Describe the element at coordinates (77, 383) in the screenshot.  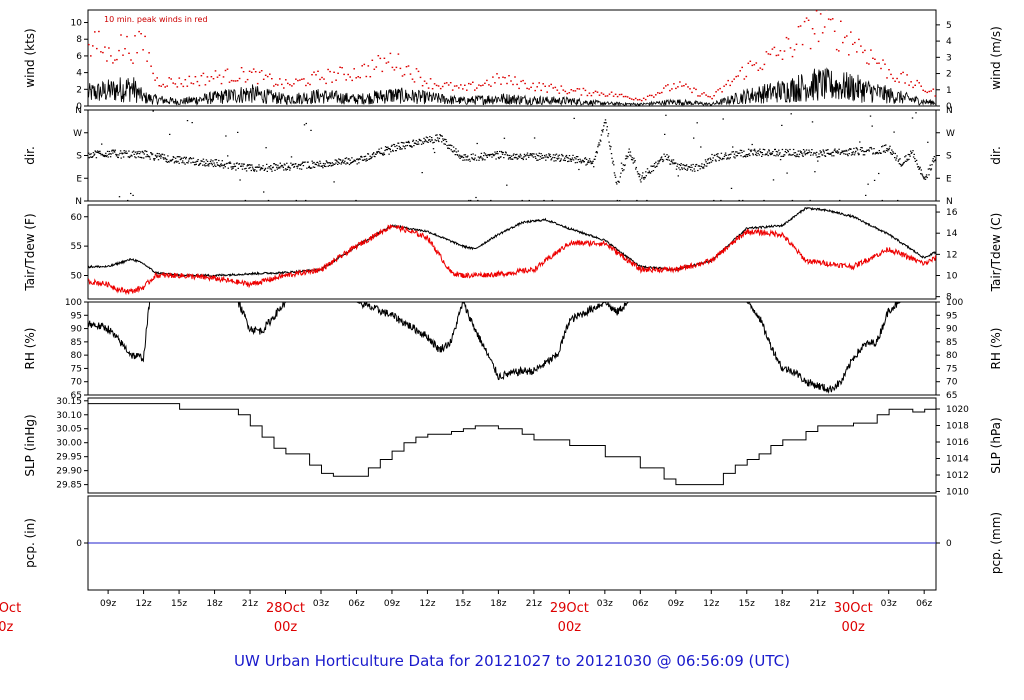
I see `left-tick-label: 70` at that location.